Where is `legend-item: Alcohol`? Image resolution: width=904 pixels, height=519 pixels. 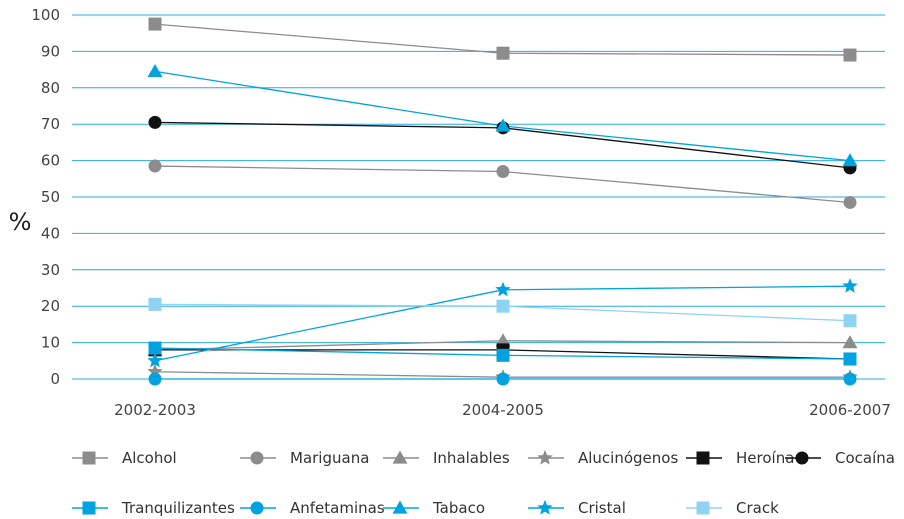
legend-item: Alcohol is located at coordinates (124, 458).